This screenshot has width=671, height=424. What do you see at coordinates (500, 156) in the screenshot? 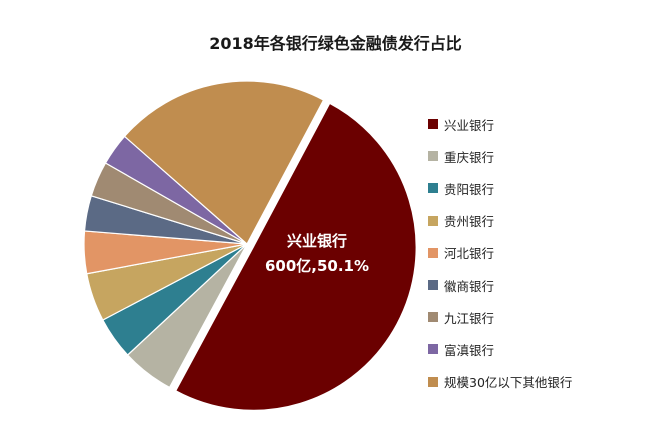
I see `legend-item: 重庆银行` at bounding box center [500, 156].